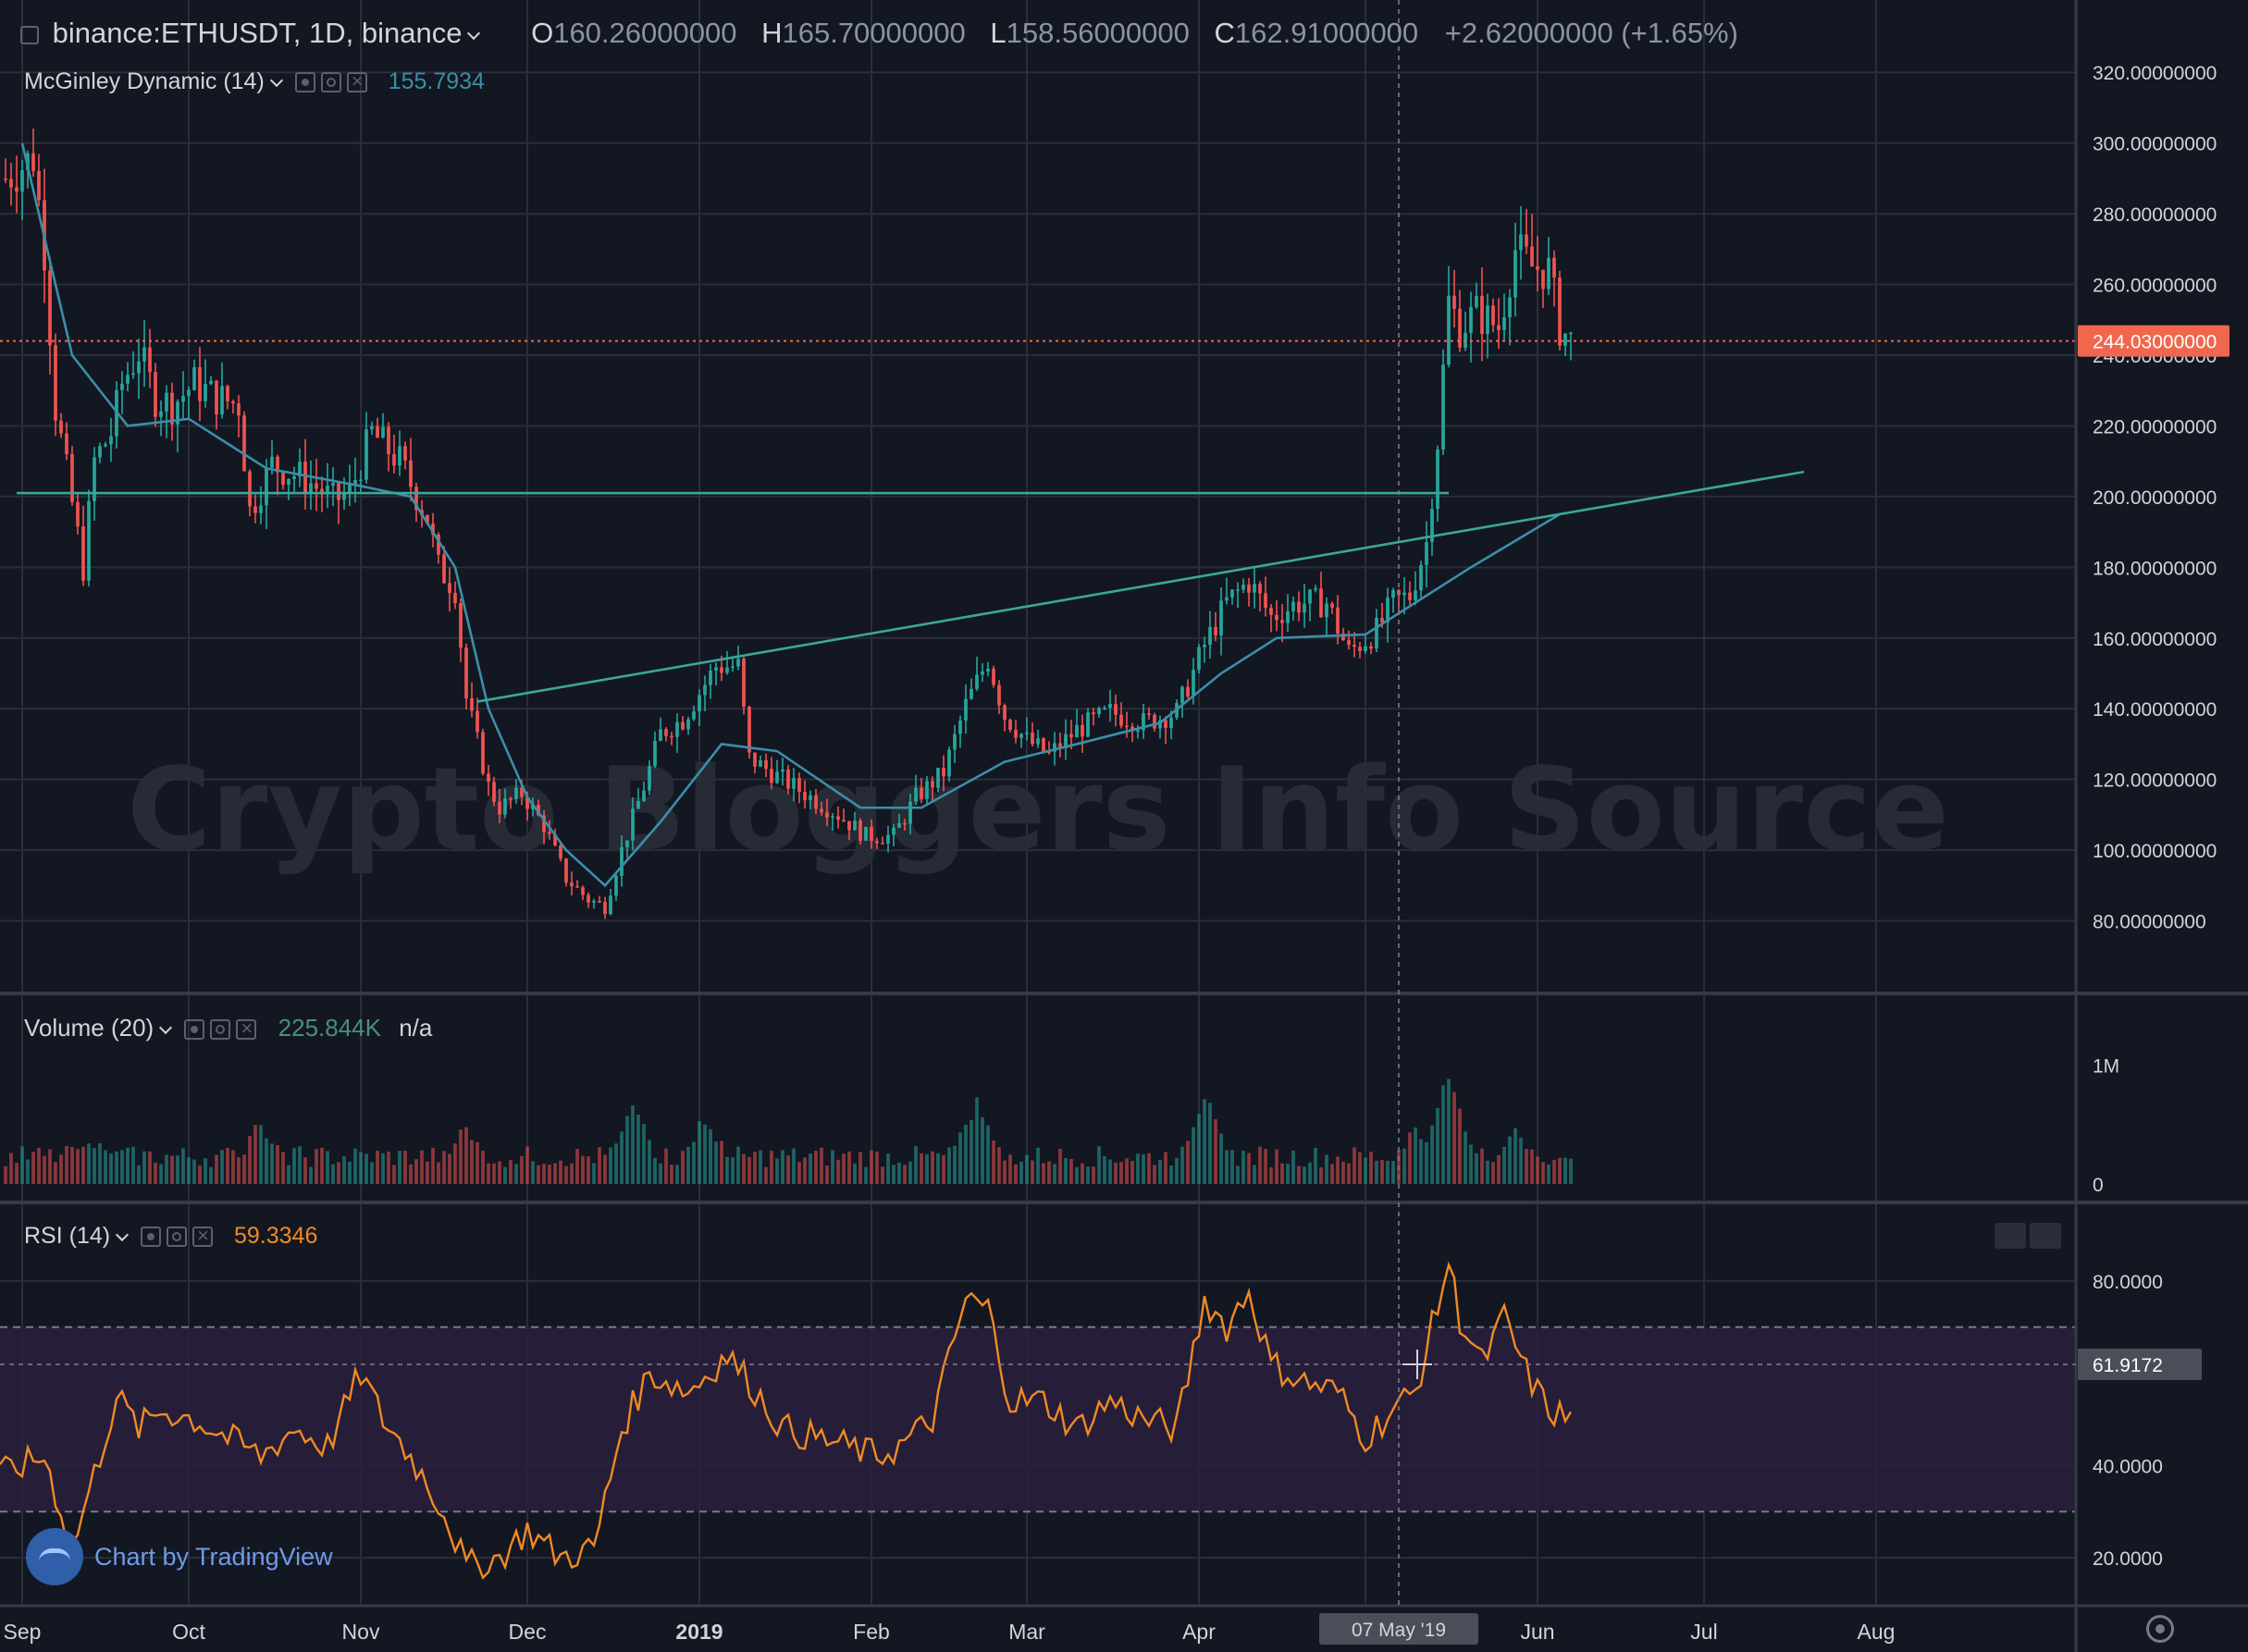 The image size is (2248, 1652). Describe the element at coordinates (67, 1236) in the screenshot. I see `rsi-label: RSI (14)` at that location.